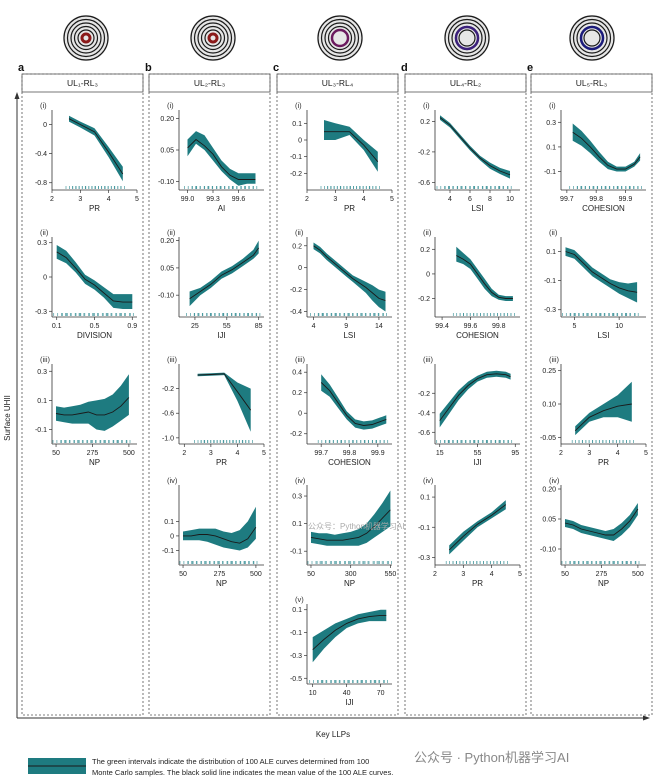 This screenshot has height=784, width=661. I want to click on column-title-b: UL₂-RL₃, so click(209, 83).